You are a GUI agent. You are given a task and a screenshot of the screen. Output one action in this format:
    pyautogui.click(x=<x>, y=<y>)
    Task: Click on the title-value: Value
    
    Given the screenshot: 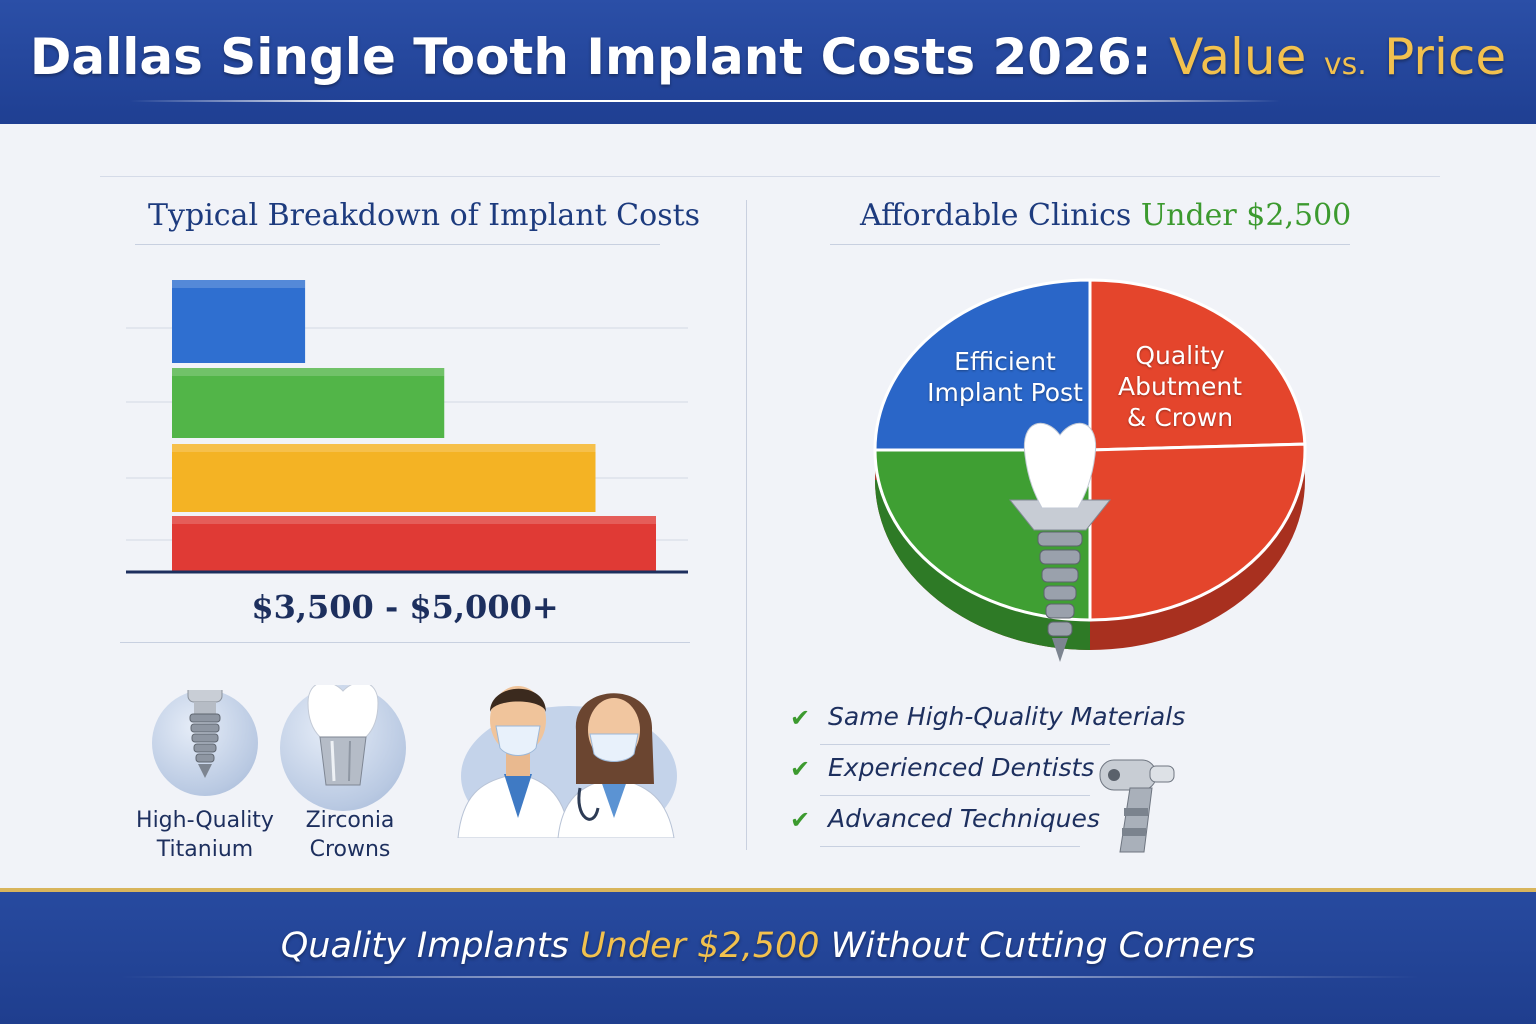 What is the action you would take?
    pyautogui.click(x=1238, y=57)
    